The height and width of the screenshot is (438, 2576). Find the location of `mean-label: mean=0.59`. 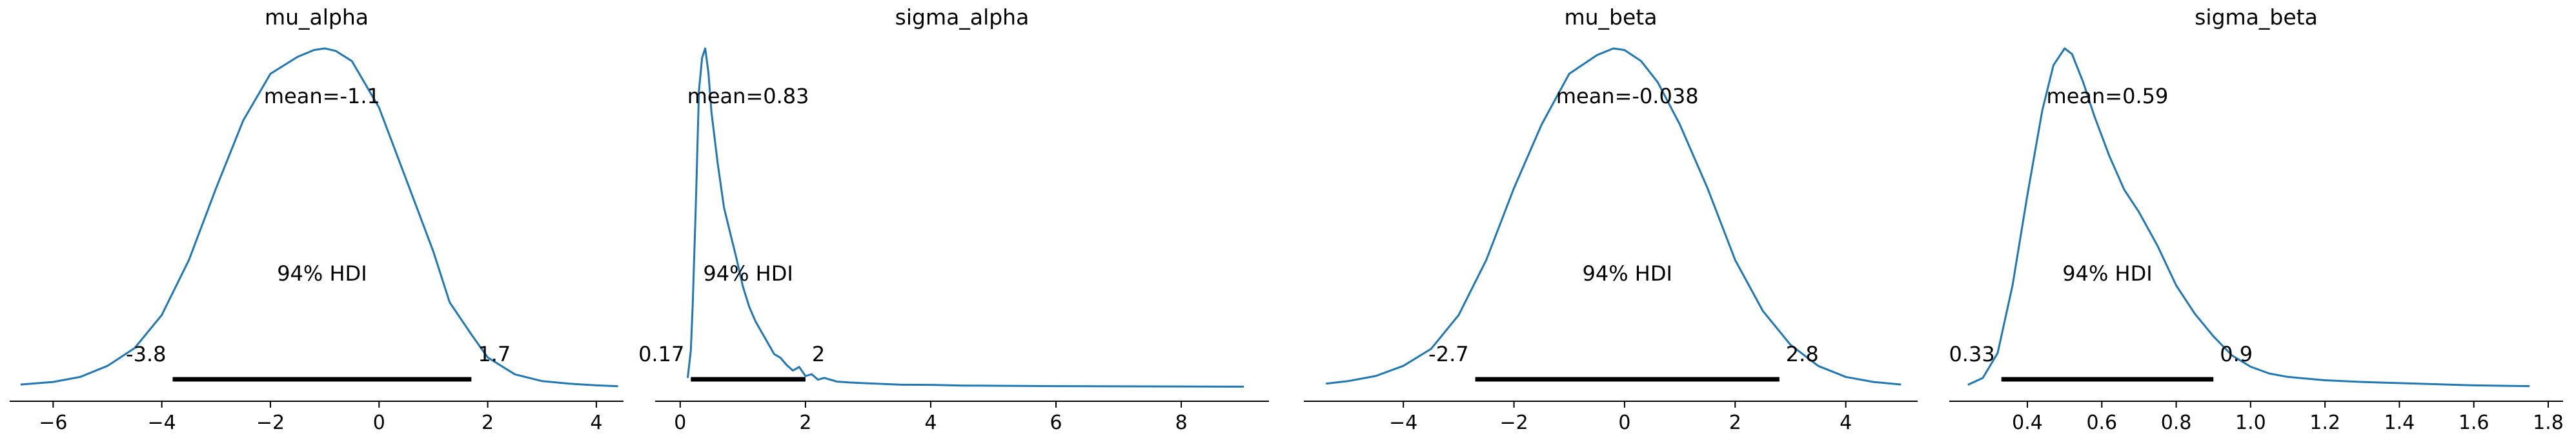

mean-label: mean=0.59 is located at coordinates (2108, 96).